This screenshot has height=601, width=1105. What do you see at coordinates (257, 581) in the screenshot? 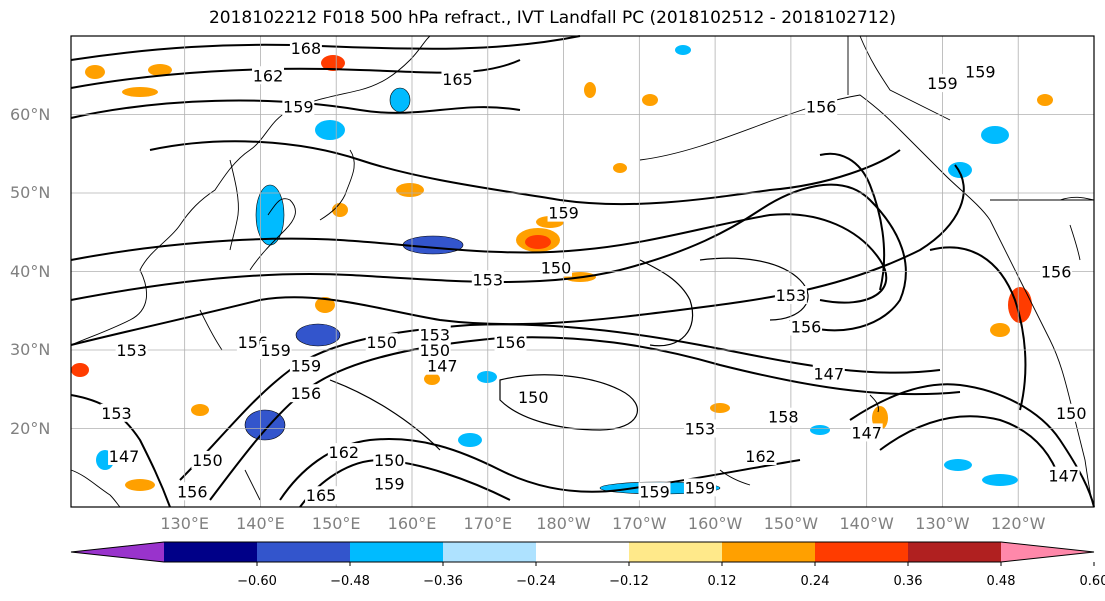
I see `colorbar-tick-label: −0.60` at bounding box center [257, 581].